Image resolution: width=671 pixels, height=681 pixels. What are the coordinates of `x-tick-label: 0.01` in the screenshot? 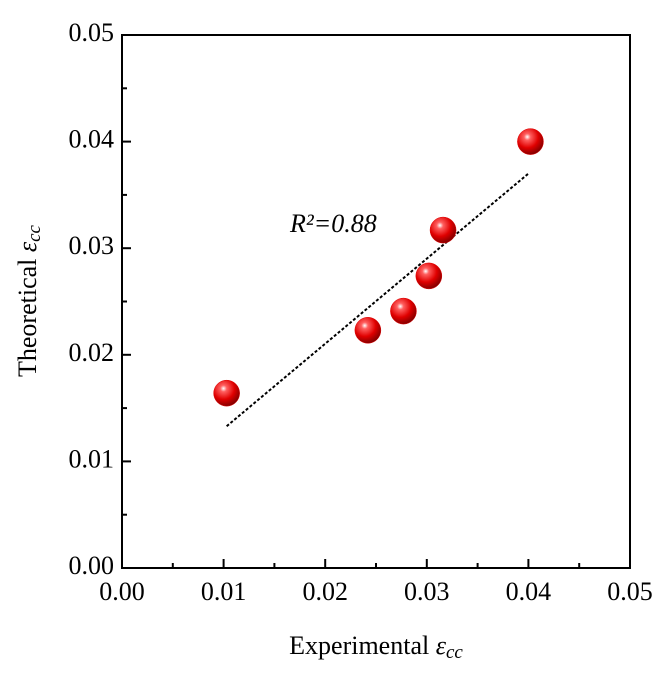 It's located at (224, 591).